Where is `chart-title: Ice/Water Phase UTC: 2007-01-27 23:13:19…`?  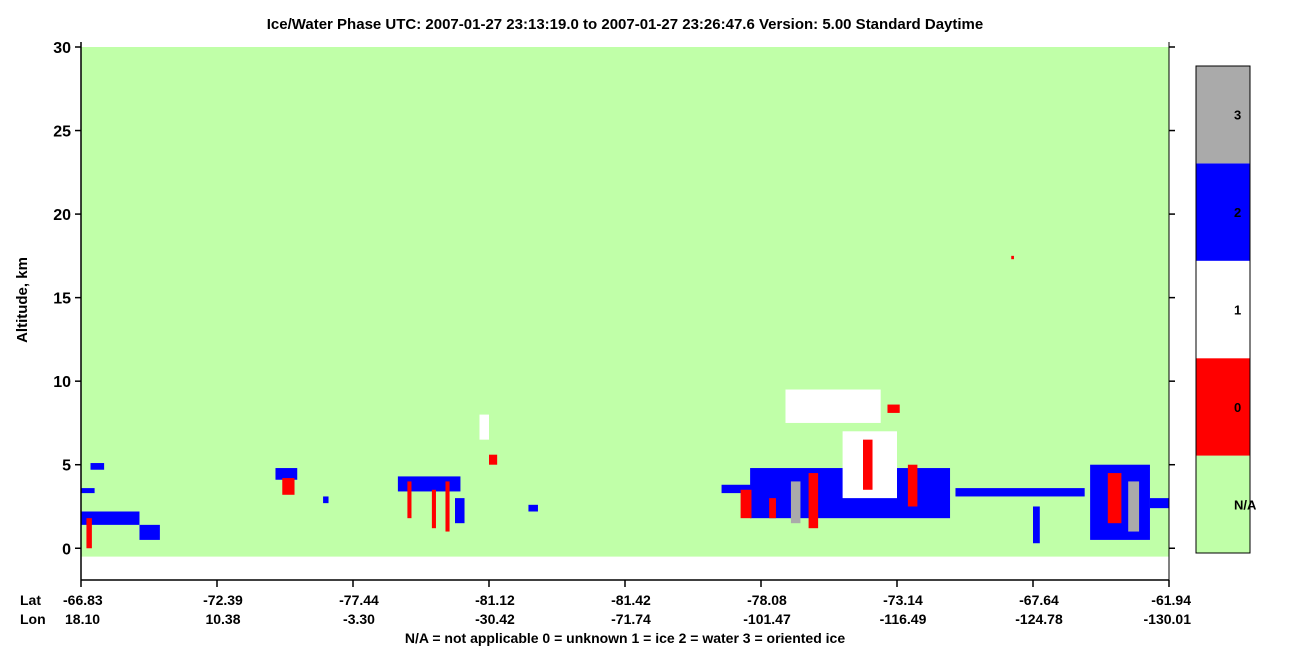 chart-title: Ice/Water Phase UTC: 2007-01-27 23:13:19… is located at coordinates (625, 24).